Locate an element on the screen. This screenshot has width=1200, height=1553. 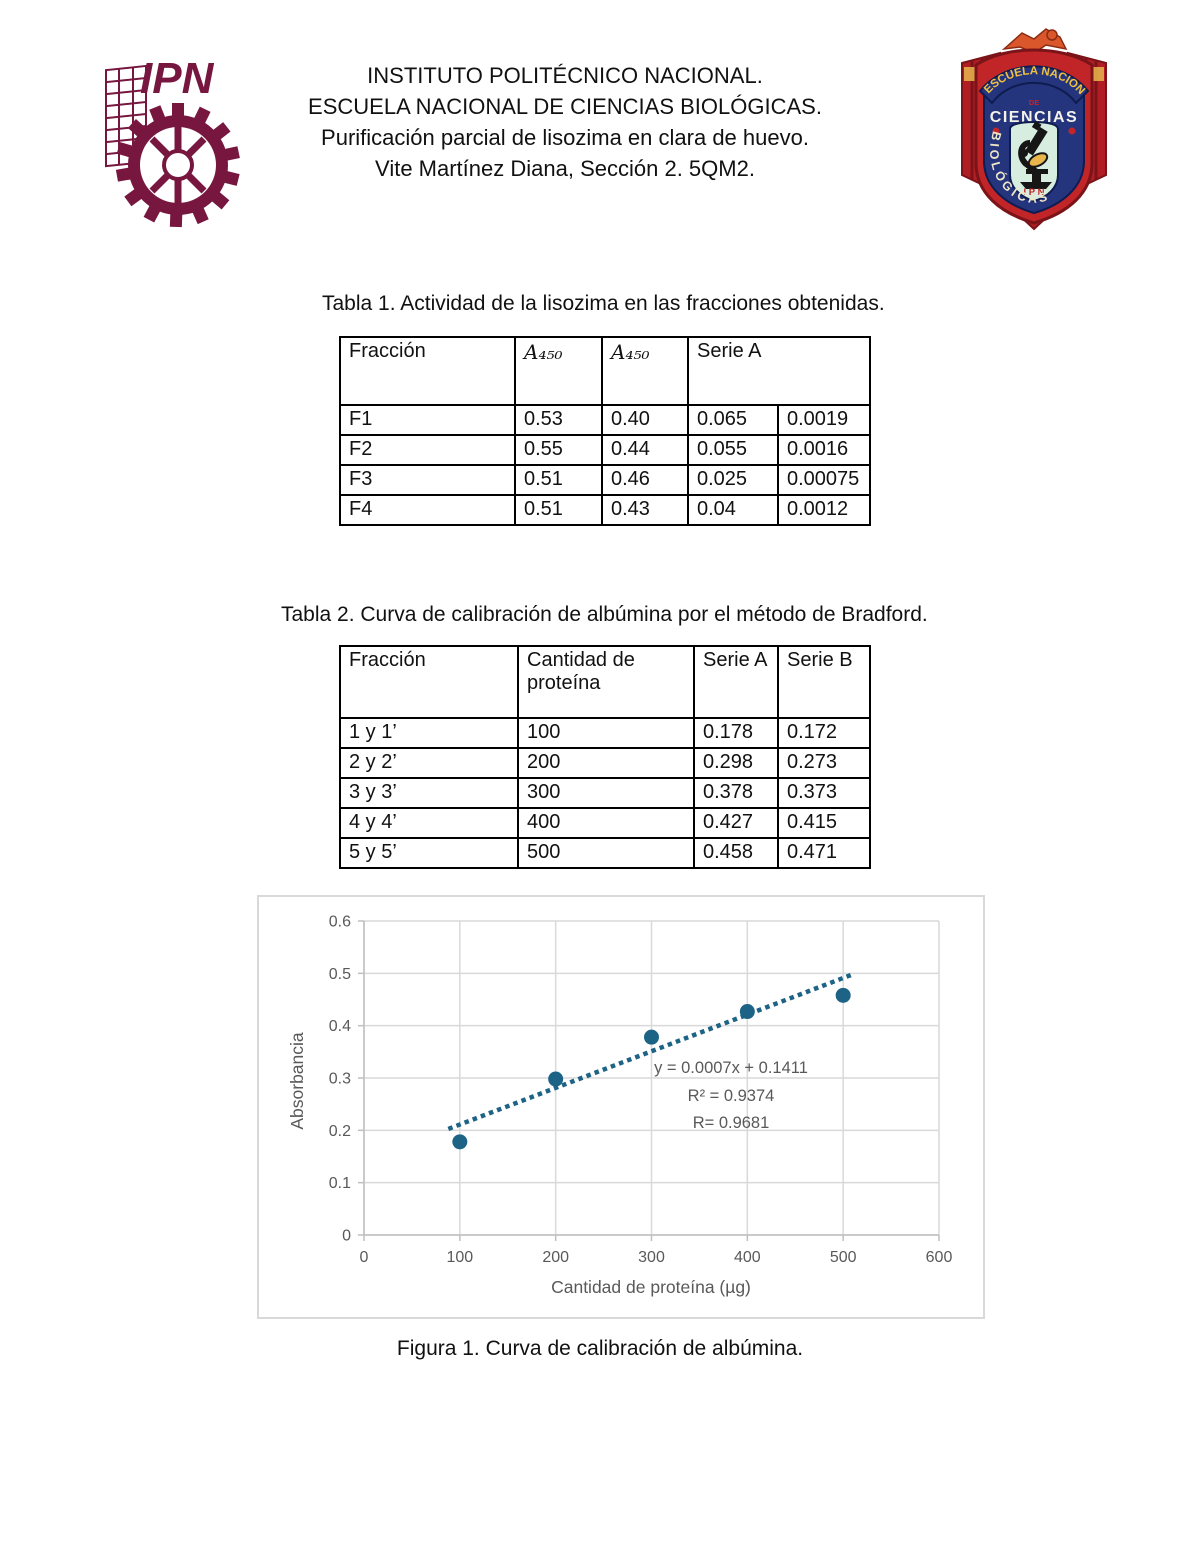
header-line-institution: INSTITUTO POLITÉCNICO NACIONAL. is located at coordinates (565, 75).